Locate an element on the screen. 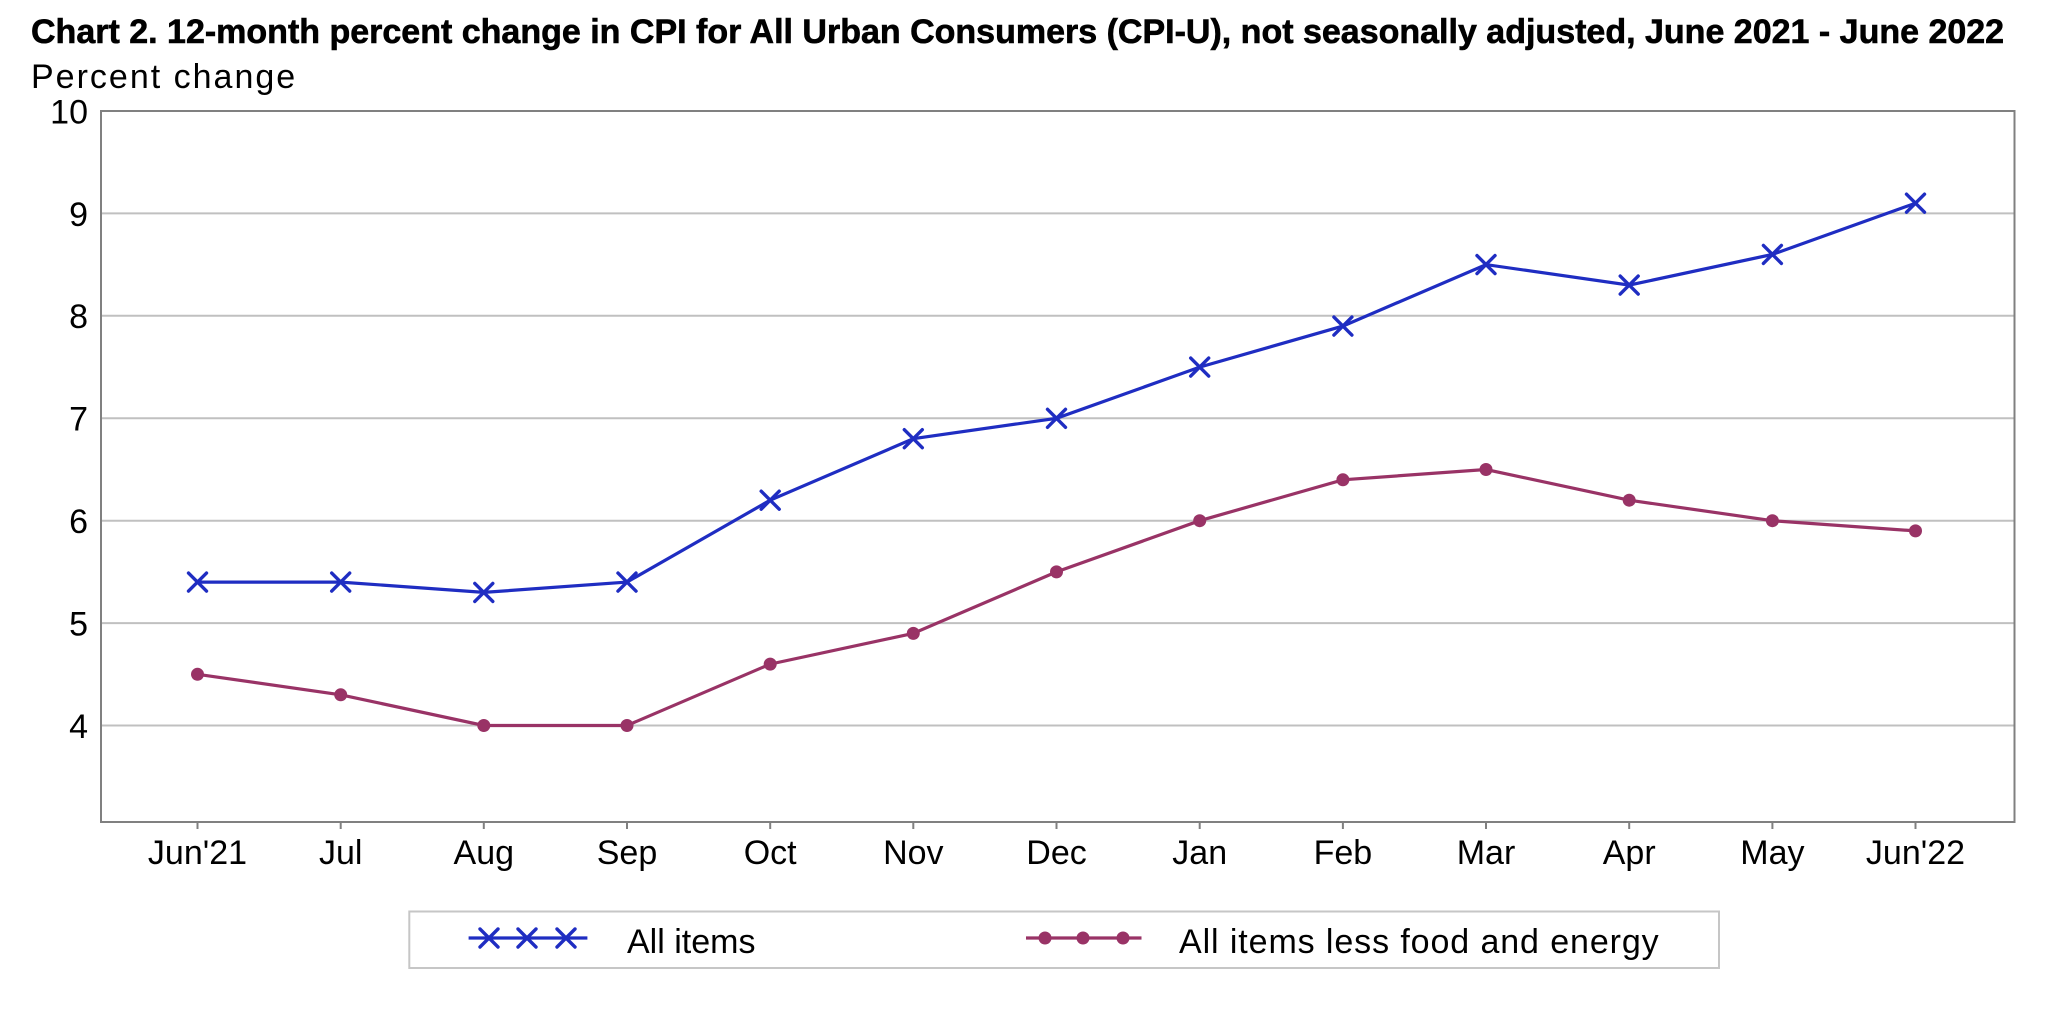 The width and height of the screenshot is (2048, 1014). svg-text: 4 is located at coordinates (78, 727).